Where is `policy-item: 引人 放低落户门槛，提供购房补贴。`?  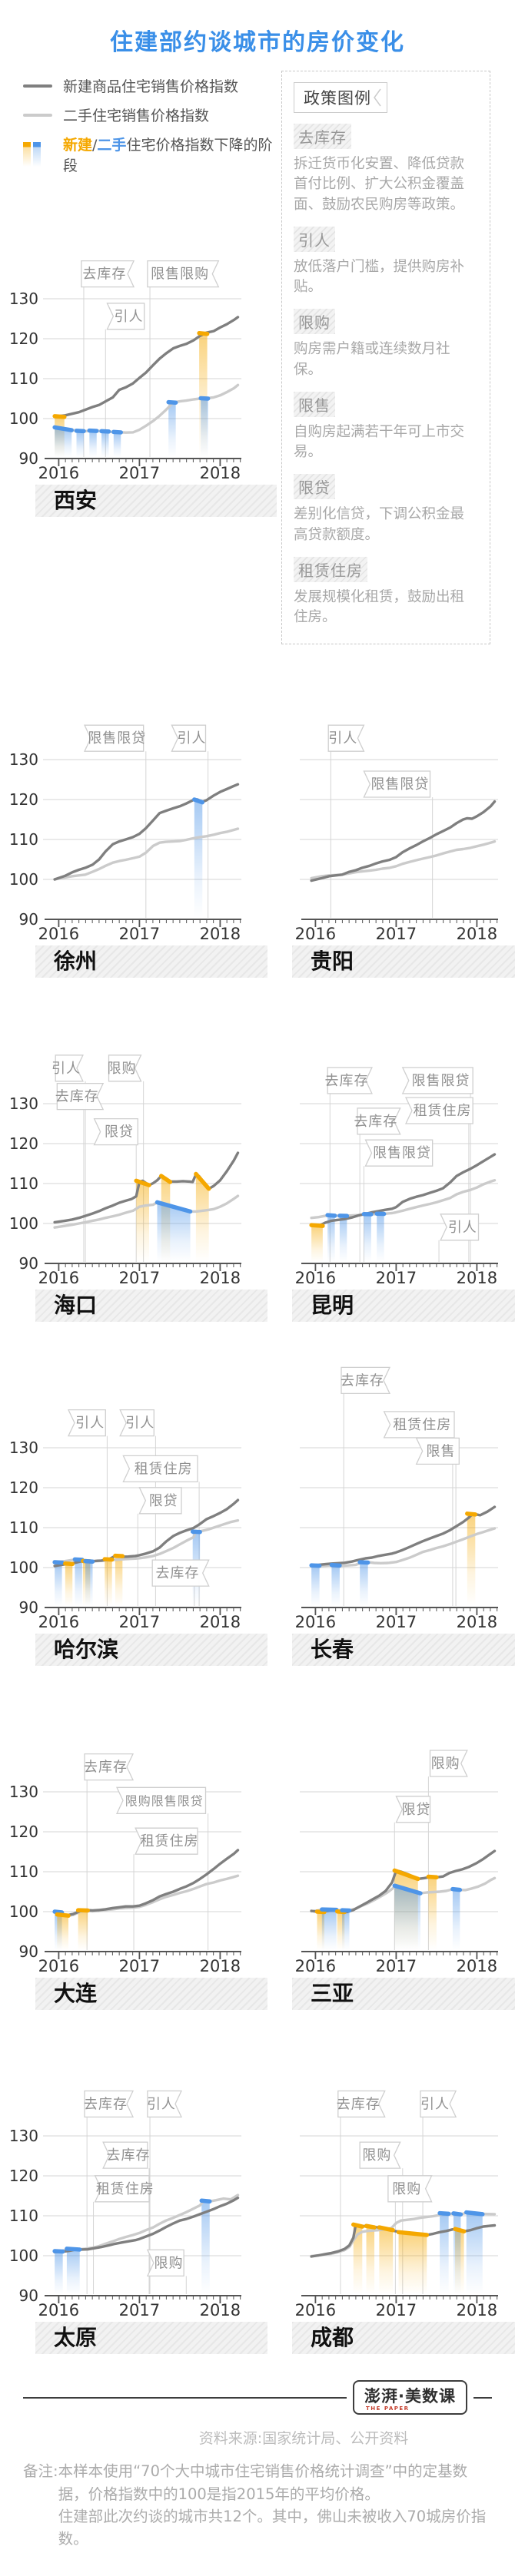 policy-item: 引人 放低落户门槛，提供购房补贴。 is located at coordinates (386, 262).